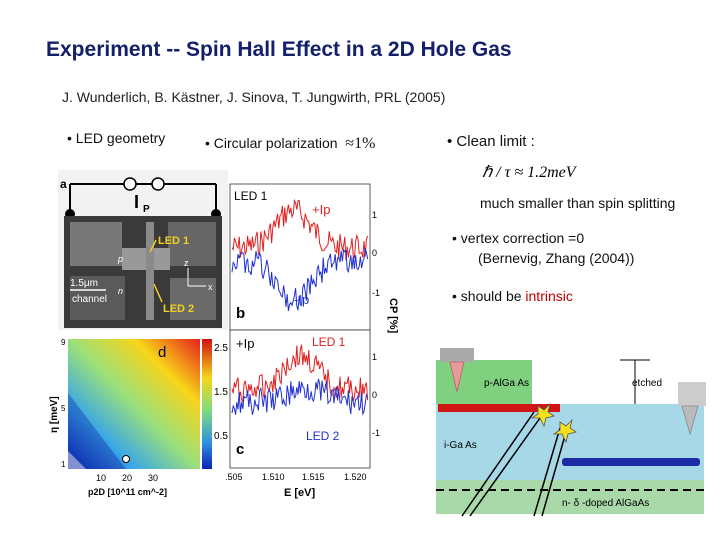 The width and height of the screenshot is (720, 540). I want to click on panel-c-ytick: 0, so click(374, 395).